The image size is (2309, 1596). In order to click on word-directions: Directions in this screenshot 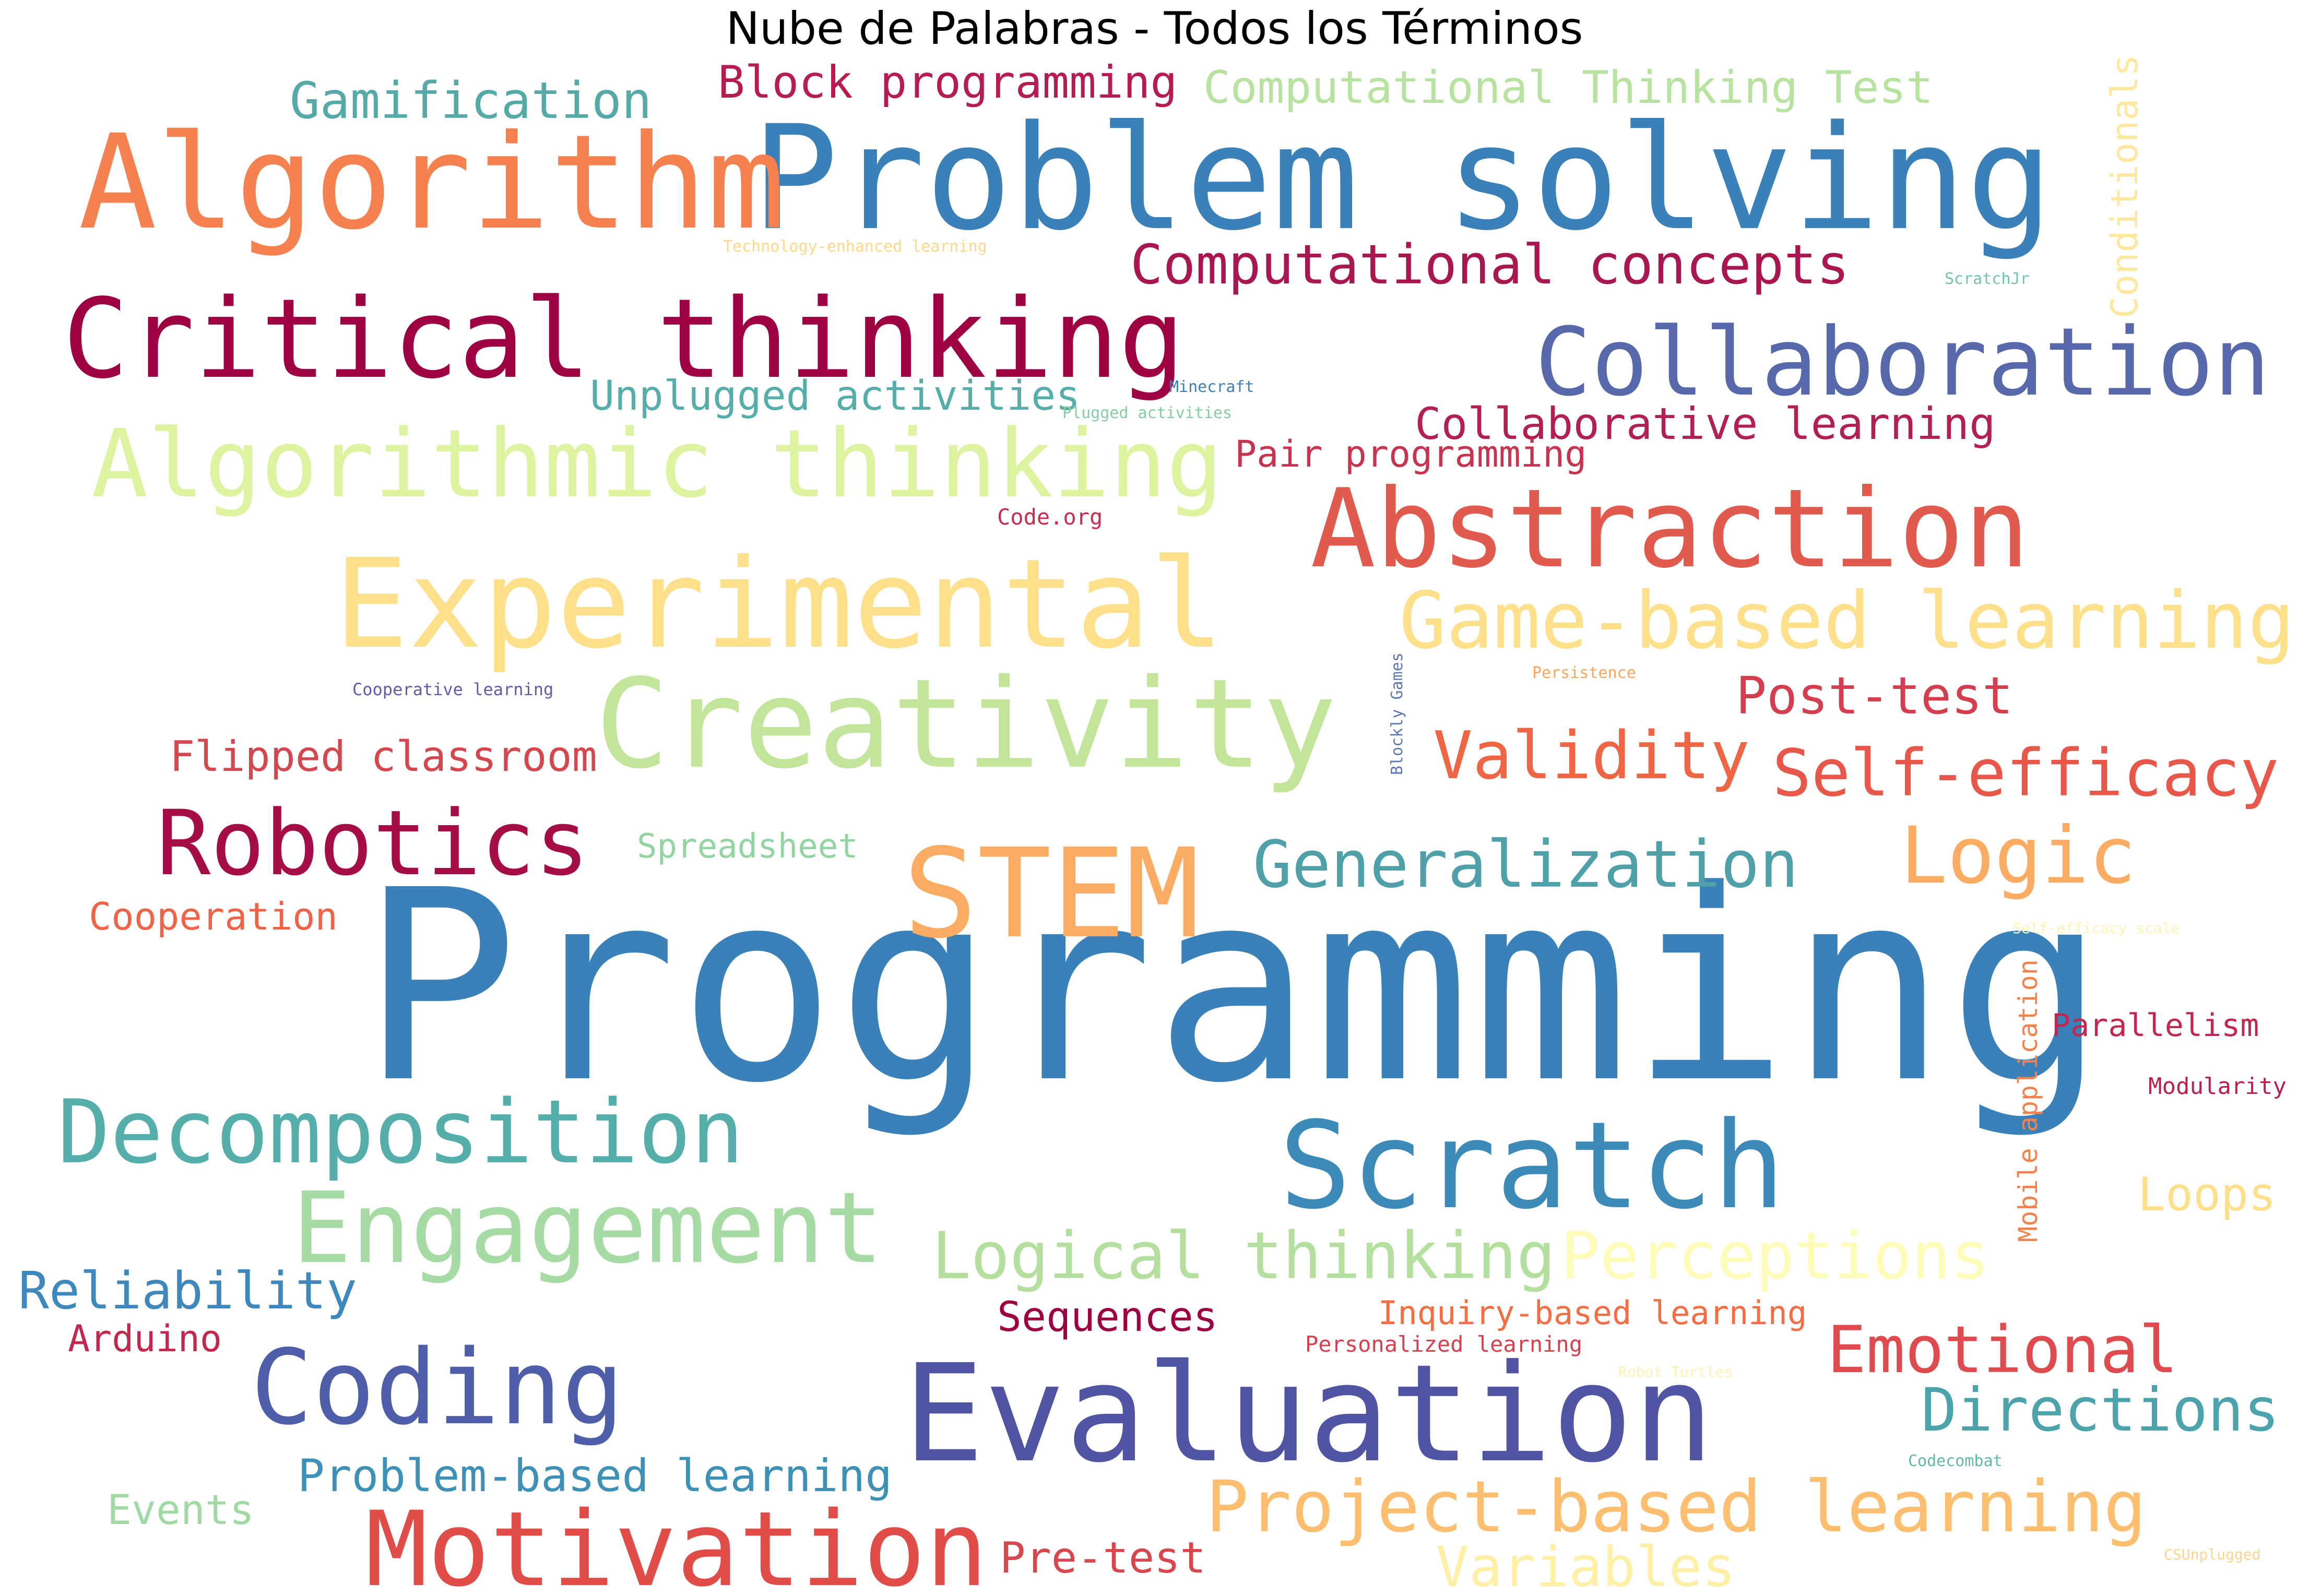, I will do `click(2100, 1410)`.